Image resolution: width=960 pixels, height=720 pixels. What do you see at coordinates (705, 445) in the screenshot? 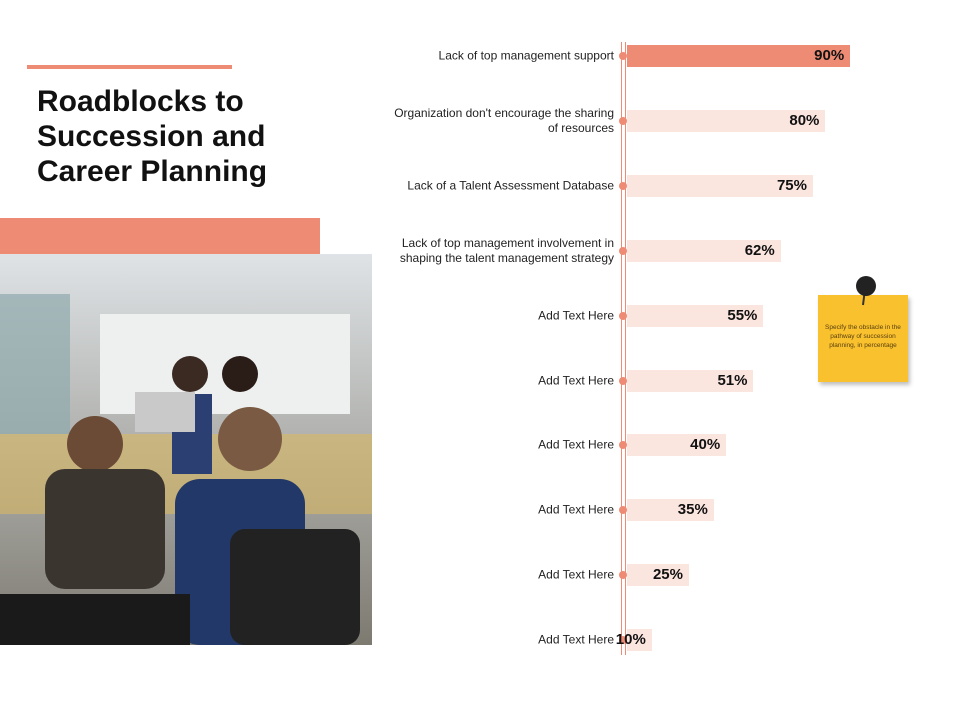
I see `value-label: 40%` at bounding box center [705, 445].